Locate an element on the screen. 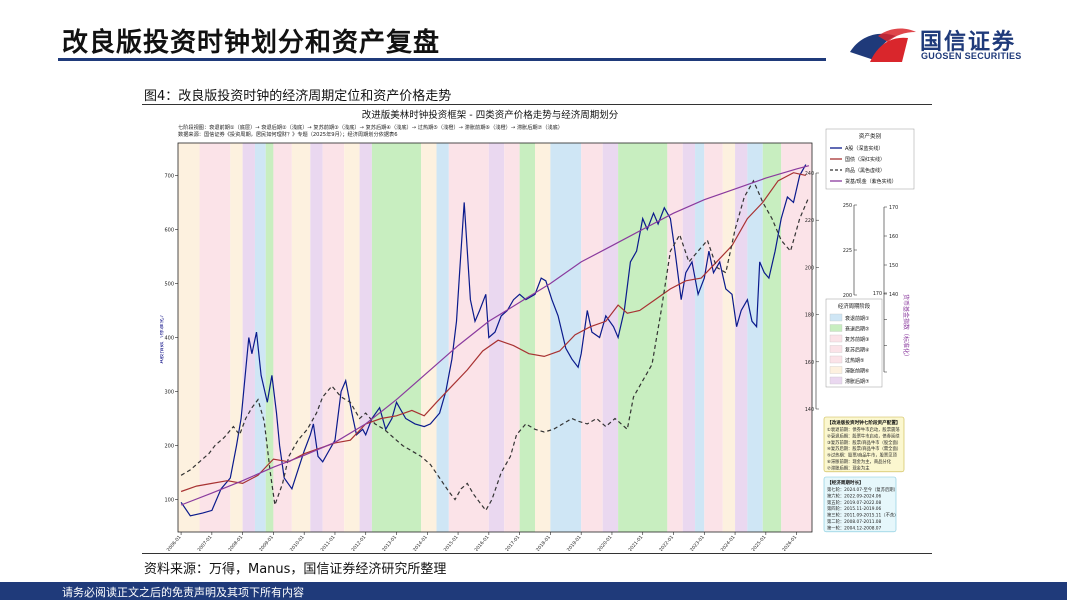 This screenshot has height=600, width=1067. x-tick-label: 2006-01 is located at coordinates (174, 542).